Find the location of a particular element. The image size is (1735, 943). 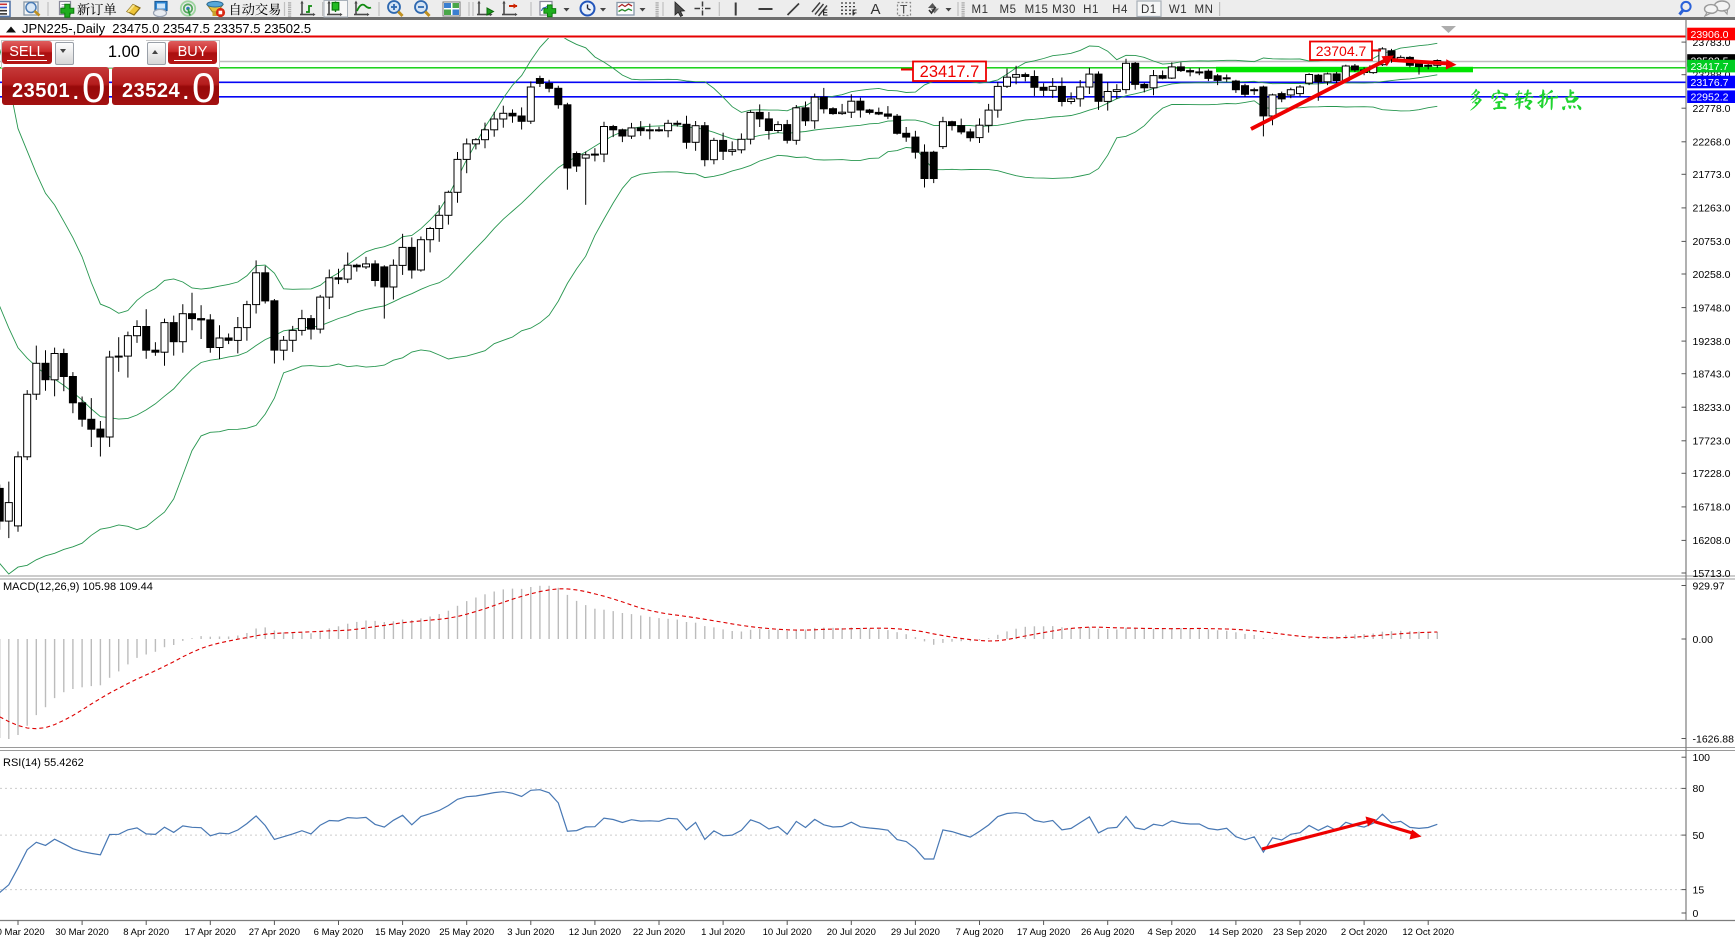

svg-text: M15 is located at coordinates (1037, 10).